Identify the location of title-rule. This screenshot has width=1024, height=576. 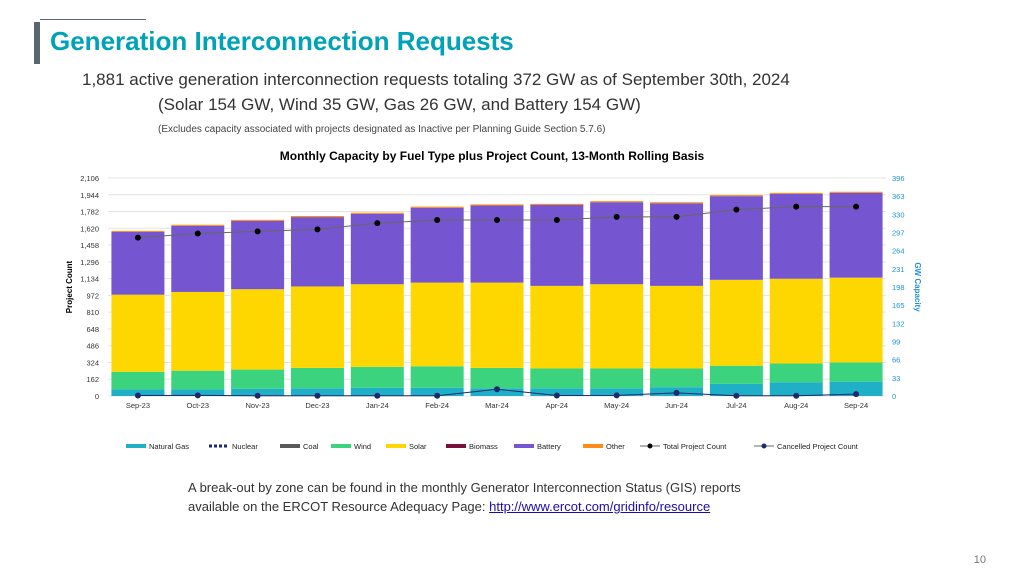
(93, 19).